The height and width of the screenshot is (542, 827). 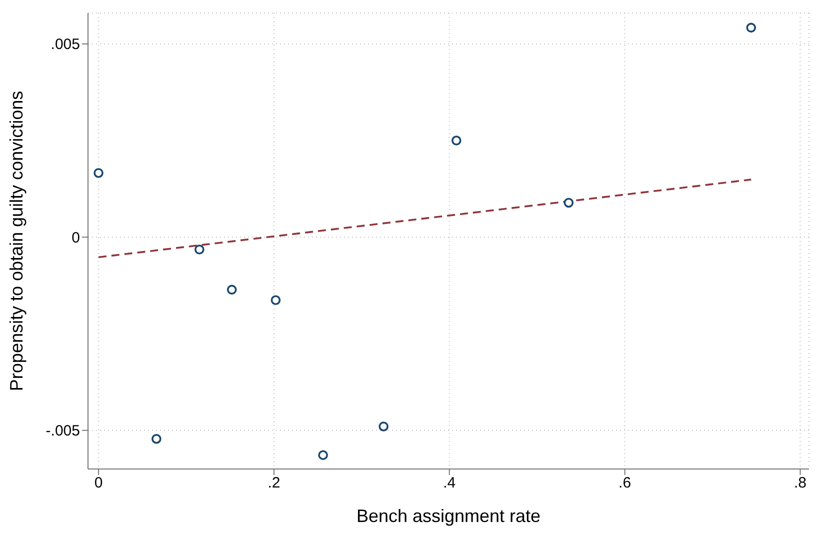 I want to click on y-tick-label: 0, so click(x=76, y=237).